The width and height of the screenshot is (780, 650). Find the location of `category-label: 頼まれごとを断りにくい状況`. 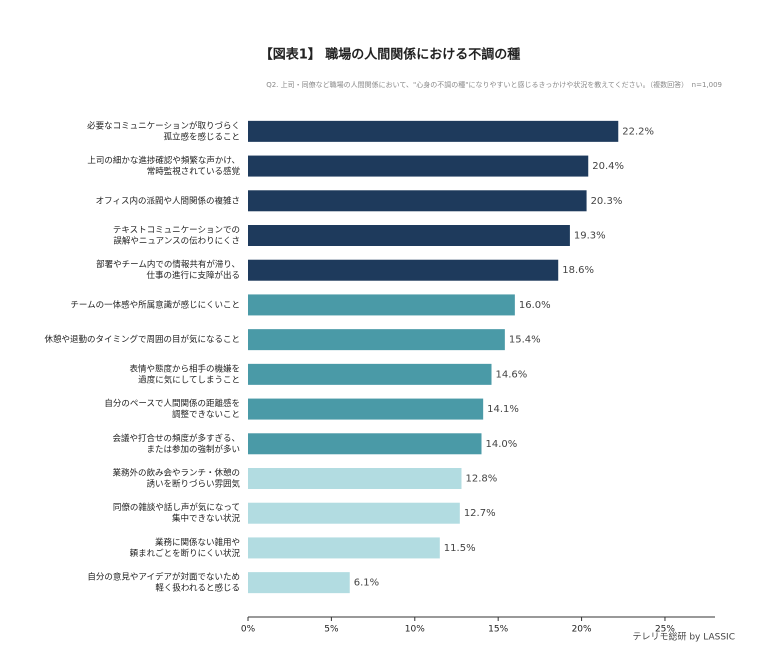

category-label: 頼まれごとを断りにくい状況 is located at coordinates (185, 553).